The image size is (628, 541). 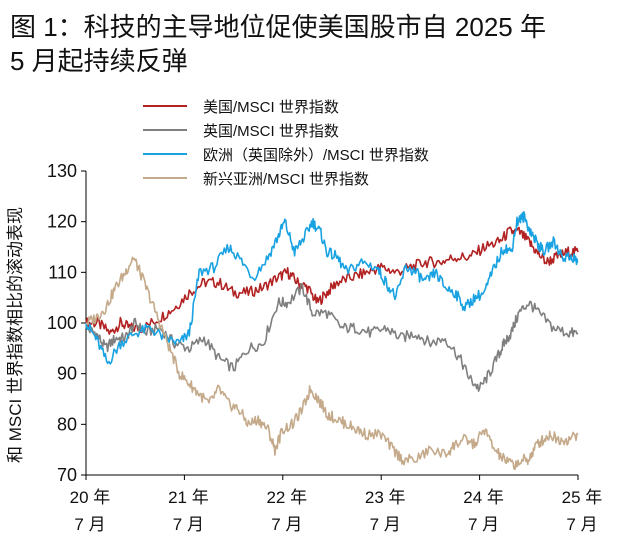 I want to click on chart-title-line-2: 5 月起持续反弹, so click(x=99, y=61).